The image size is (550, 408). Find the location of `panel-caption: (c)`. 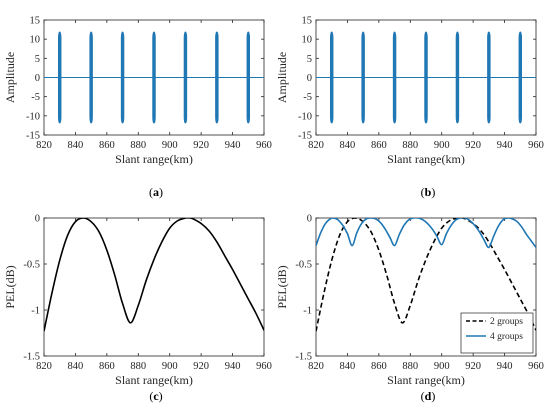

panel-caption: (c) is located at coordinates (155, 396).